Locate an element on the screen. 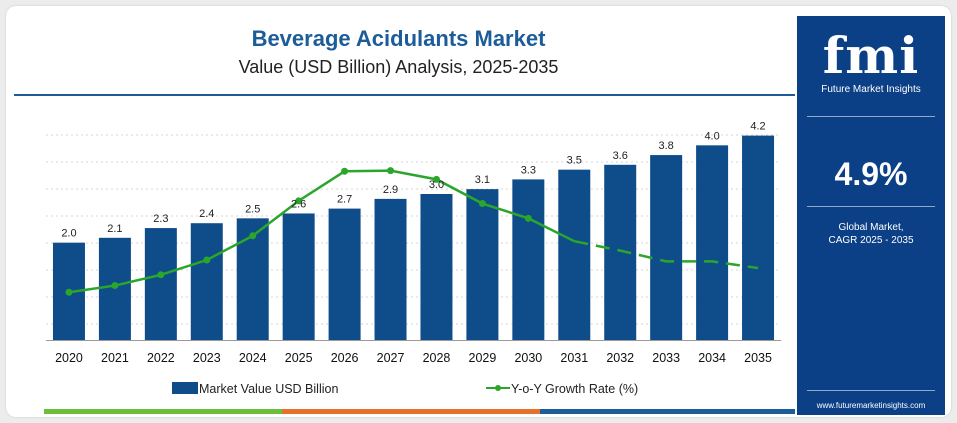 Image resolution: width=957 pixels, height=423 pixels. x-tick-label: 2021 is located at coordinates (115, 358).